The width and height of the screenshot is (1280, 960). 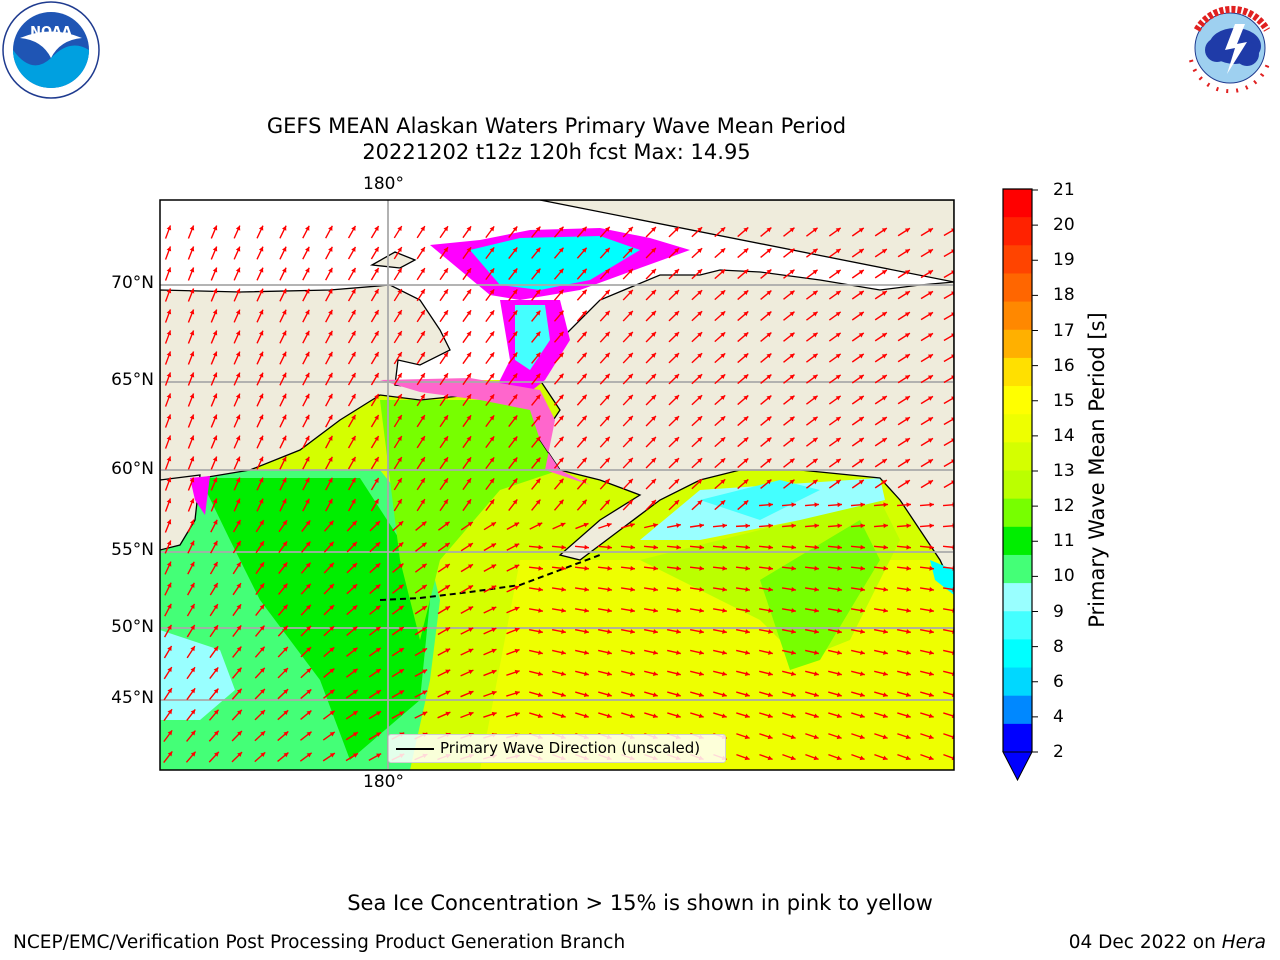 I want to click on land-alaska, so click(x=746, y=395).